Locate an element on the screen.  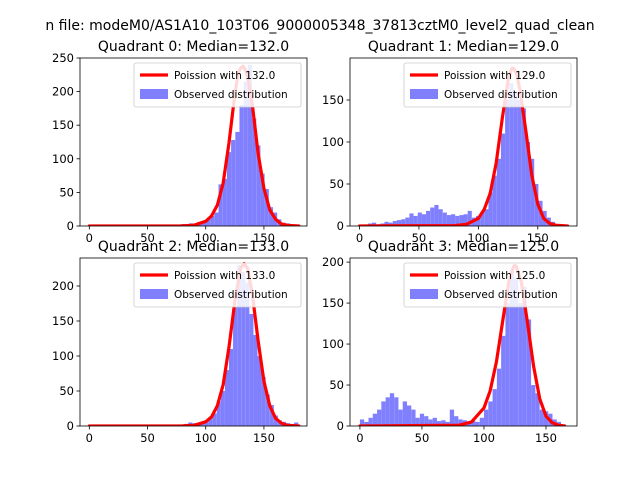
subplot-title: Quadrant 1: Median=129.0 is located at coordinates (463, 47).